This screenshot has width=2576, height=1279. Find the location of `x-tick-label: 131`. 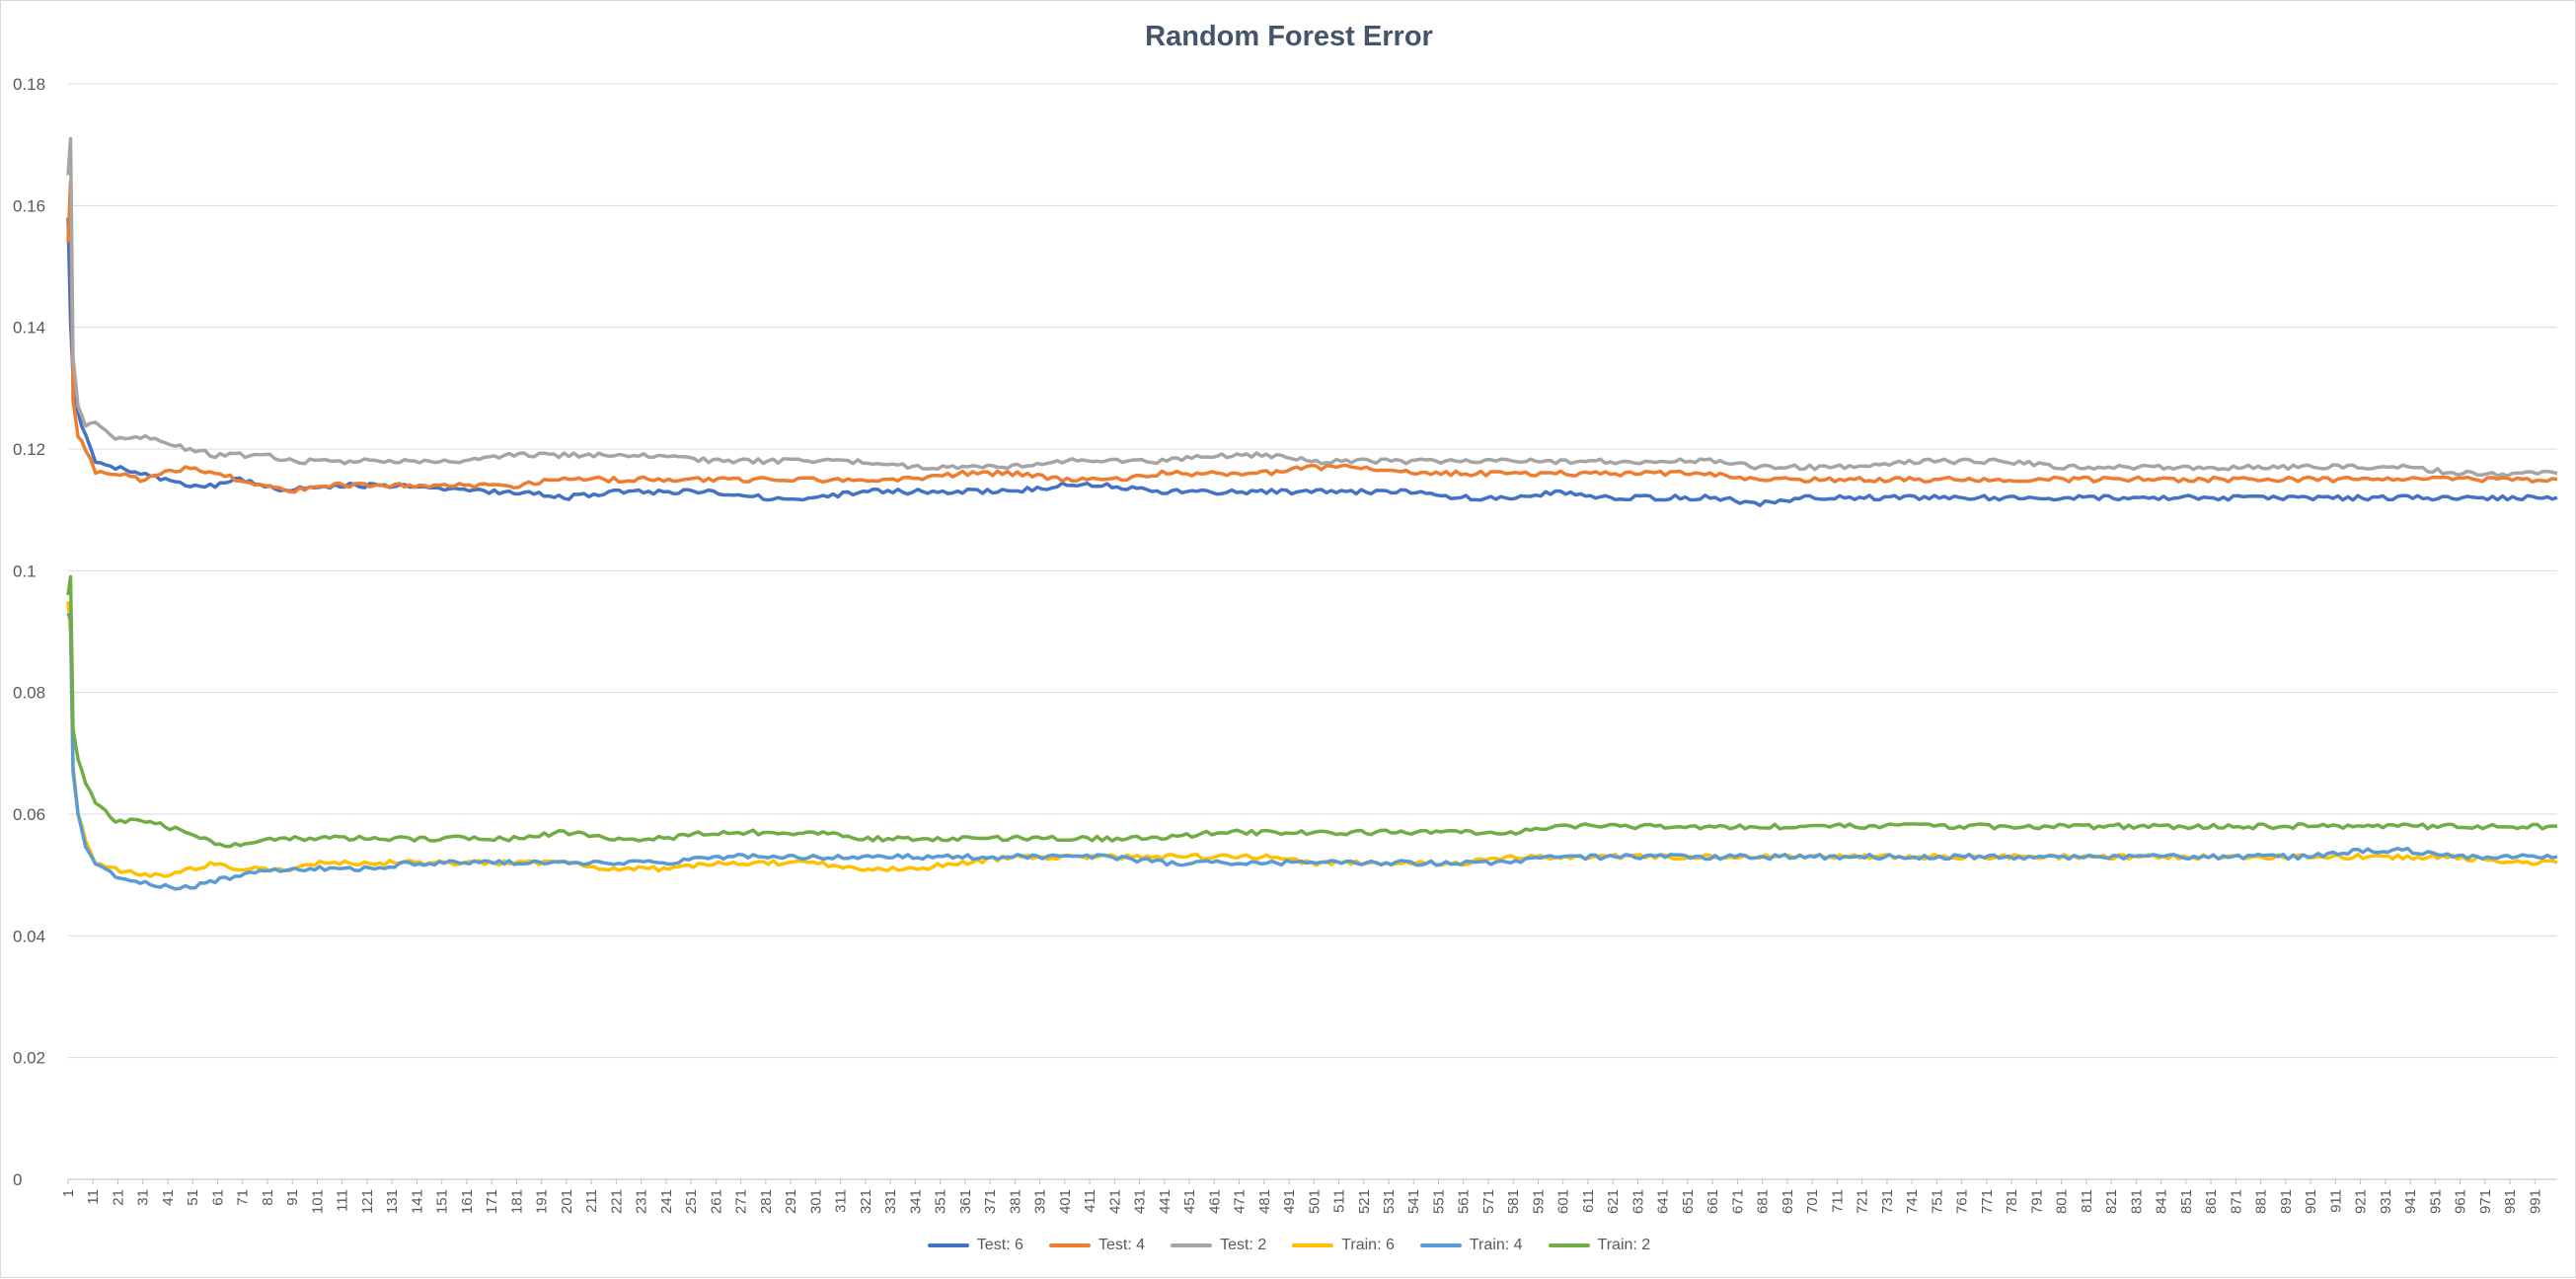

x-tick-label: 131 is located at coordinates (392, 1201).